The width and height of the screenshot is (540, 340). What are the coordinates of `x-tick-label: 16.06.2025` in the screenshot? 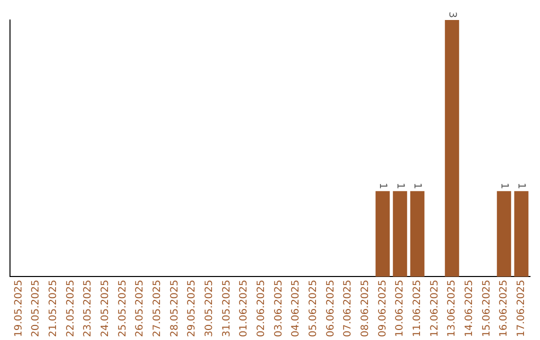 It's located at (504, 309).